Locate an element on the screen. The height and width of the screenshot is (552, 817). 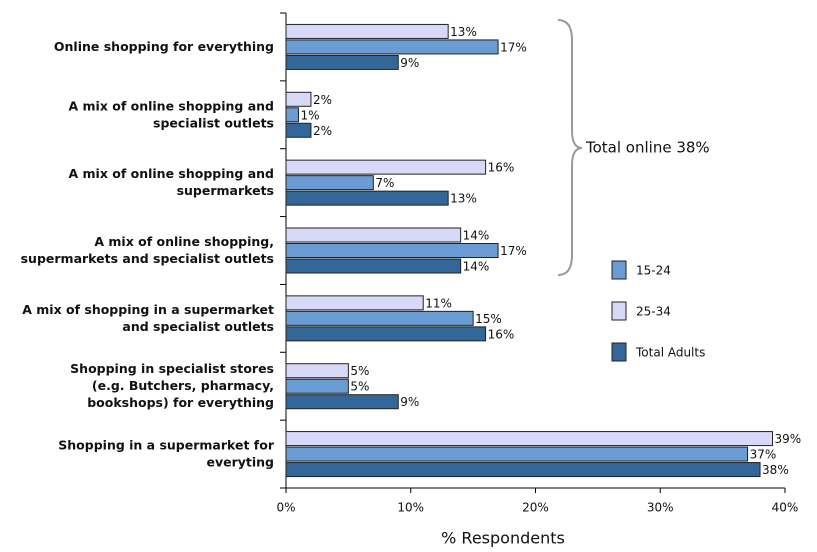
legend-label: 15-24 is located at coordinates (653, 271).